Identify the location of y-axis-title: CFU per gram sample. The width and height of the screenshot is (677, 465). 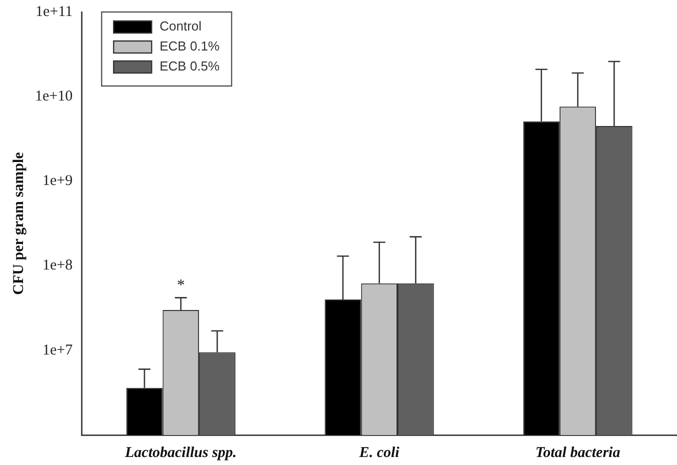
(18, 223).